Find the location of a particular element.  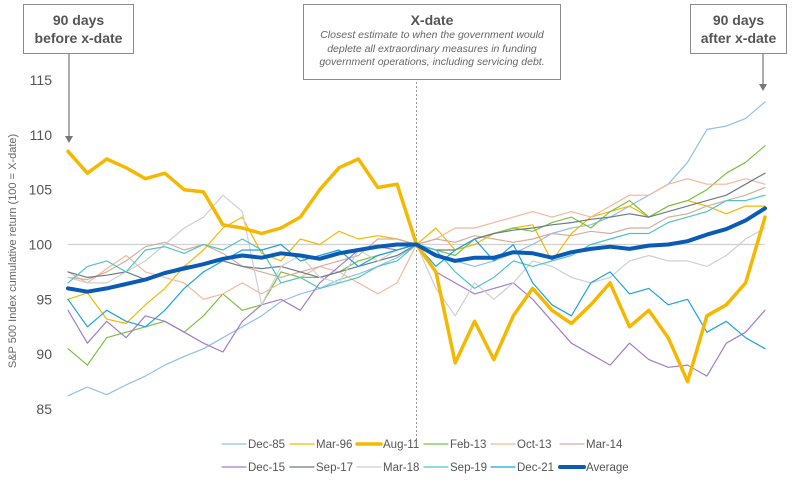

legend-label-feb-13: Feb-13 is located at coordinates (468, 445).